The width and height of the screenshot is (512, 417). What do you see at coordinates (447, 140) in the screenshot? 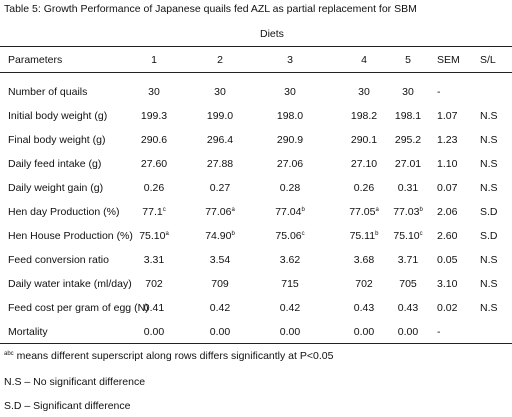
I see `sem-value-text: 1.23` at bounding box center [447, 140].